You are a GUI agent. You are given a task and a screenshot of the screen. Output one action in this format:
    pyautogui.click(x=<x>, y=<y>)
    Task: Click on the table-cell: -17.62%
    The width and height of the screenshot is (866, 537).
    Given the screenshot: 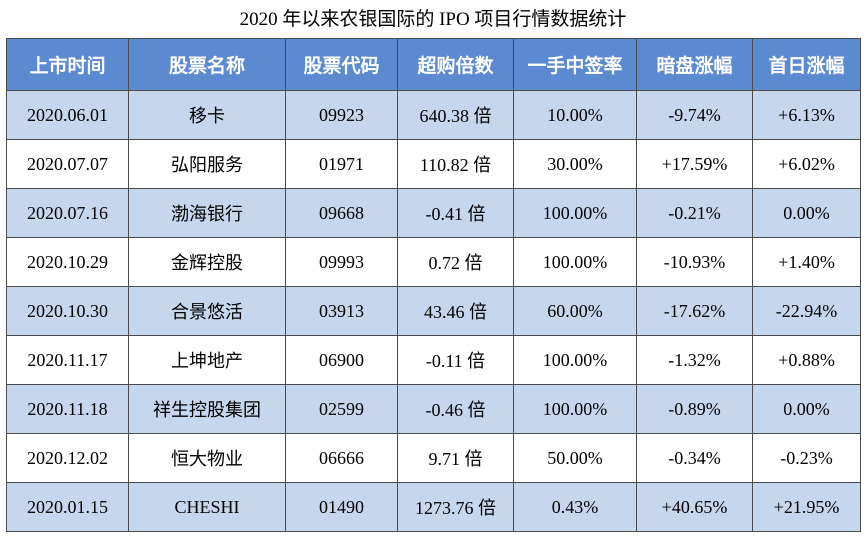 What is the action you would take?
    pyautogui.click(x=694, y=311)
    